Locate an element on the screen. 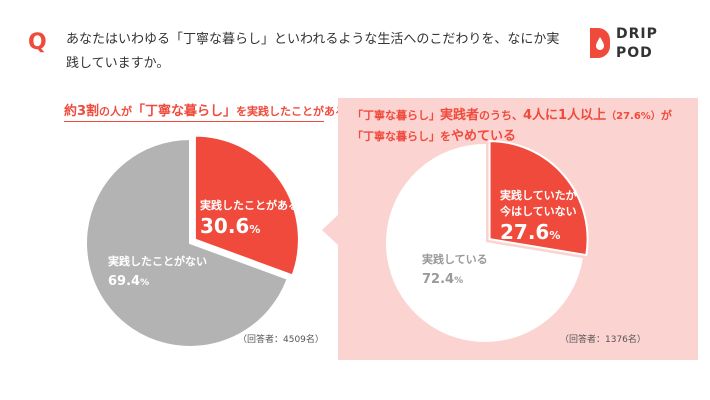  right-slice-red-label: 実践していたが 今はしていない 27.6% is located at coordinates (538, 216).